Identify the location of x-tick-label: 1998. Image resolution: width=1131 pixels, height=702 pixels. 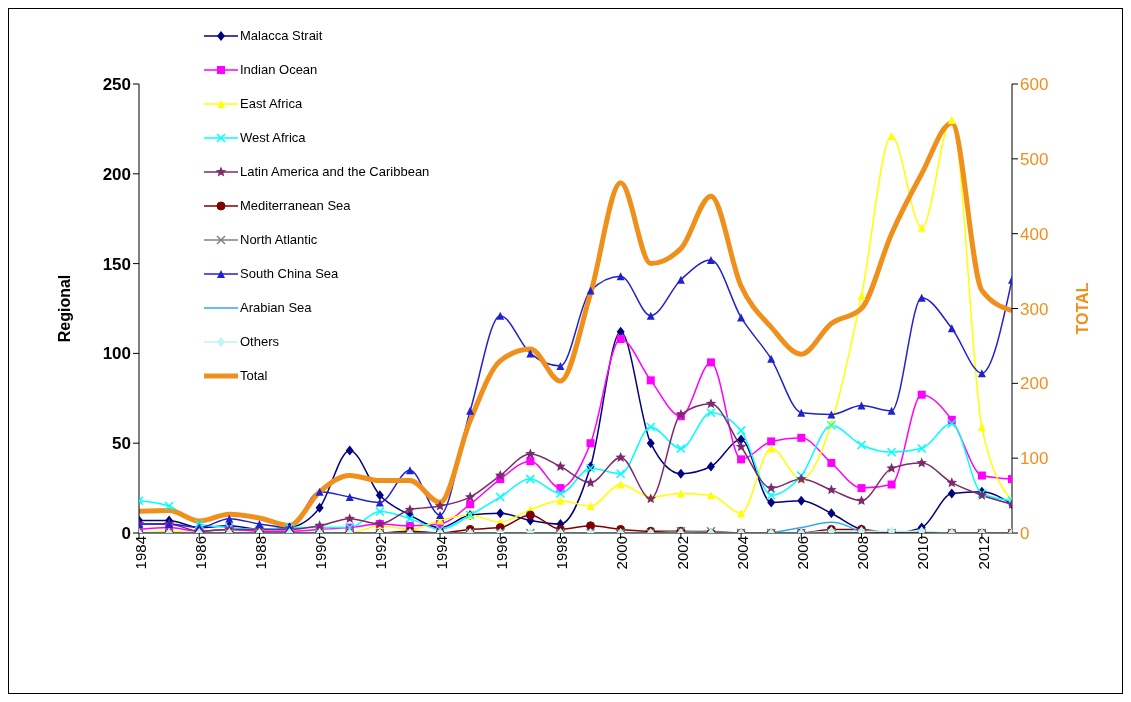
(562, 553).